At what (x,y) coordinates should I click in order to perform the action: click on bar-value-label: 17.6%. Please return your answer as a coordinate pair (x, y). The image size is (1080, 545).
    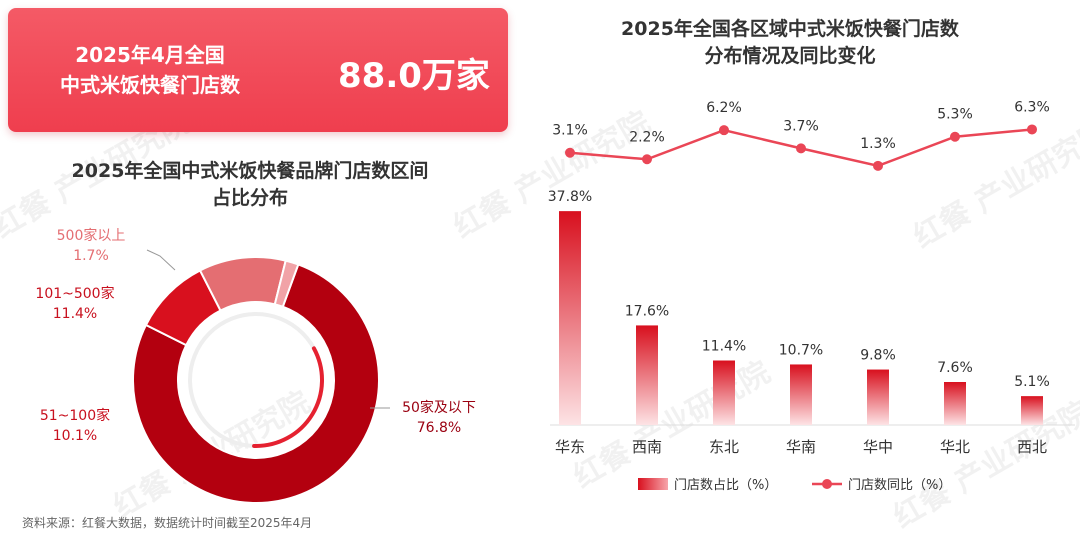
    Looking at the image, I should click on (647, 311).